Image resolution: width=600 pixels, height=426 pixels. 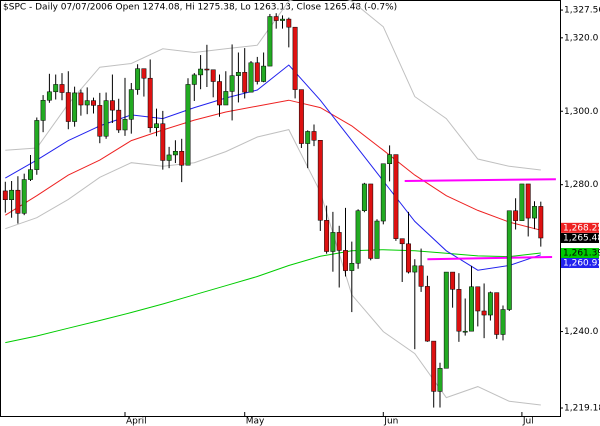 I want to click on y-tick-label: 1,327.56, so click(x=582, y=11).